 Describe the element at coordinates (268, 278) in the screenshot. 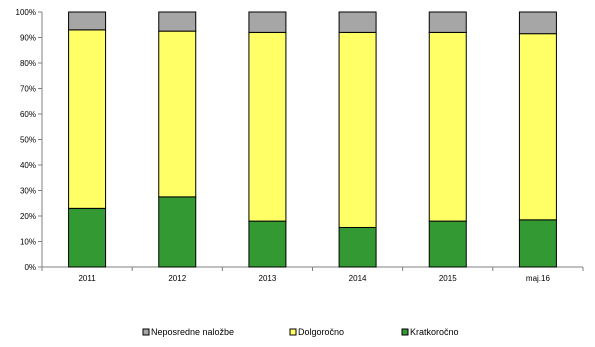

I see `x-tick-label: 2013` at that location.